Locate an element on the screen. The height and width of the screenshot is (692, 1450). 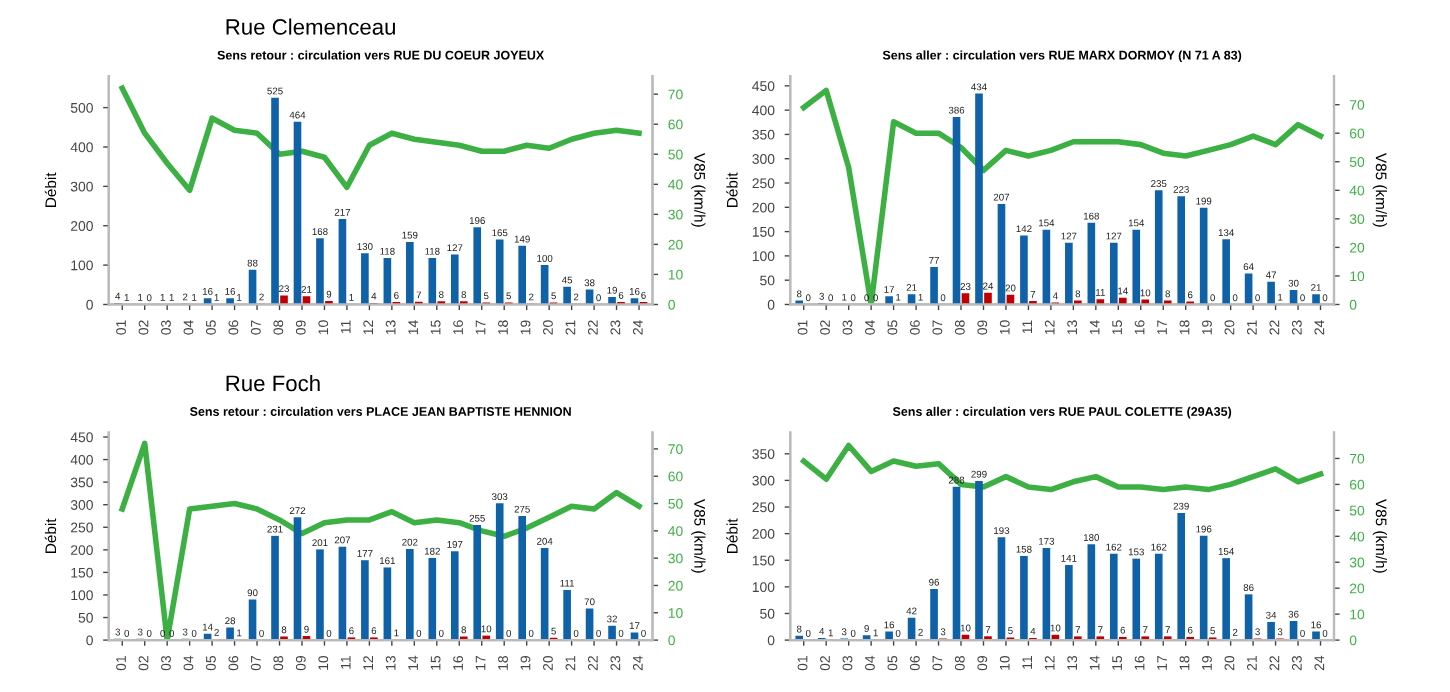
chart-title: Rue Foch is located at coordinates (273, 383).